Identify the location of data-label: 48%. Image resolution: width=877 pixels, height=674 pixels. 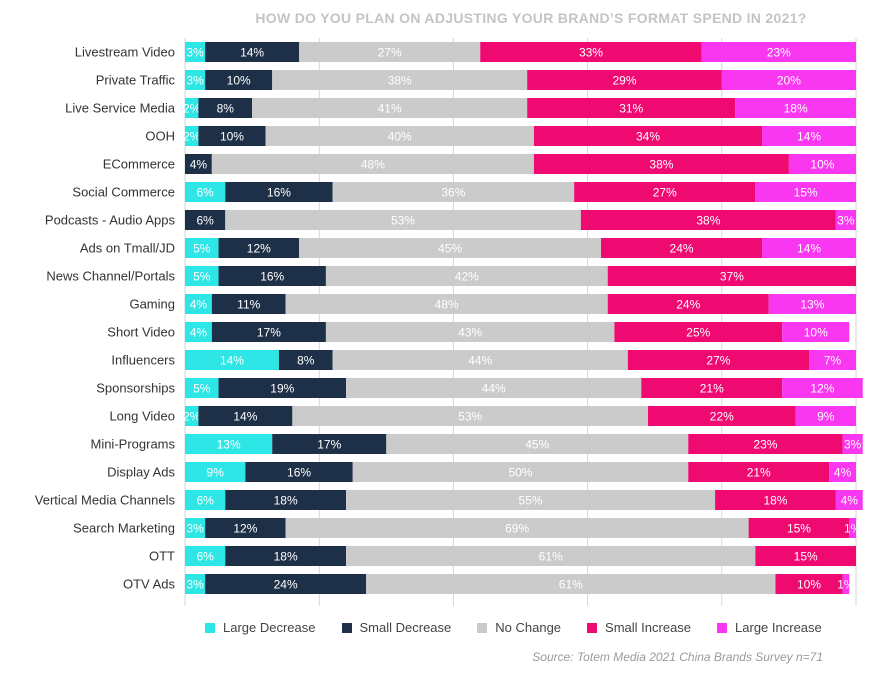
(373, 165).